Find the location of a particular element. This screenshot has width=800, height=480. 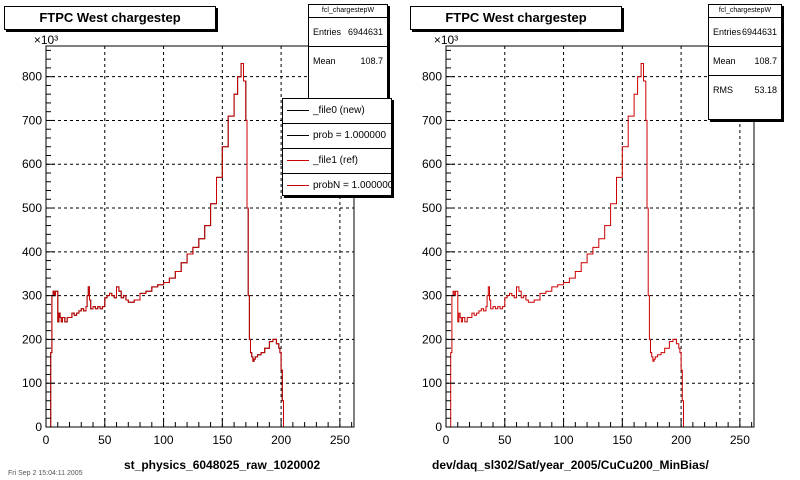

legend-entry: prob = 1.000000 is located at coordinates (337, 136).